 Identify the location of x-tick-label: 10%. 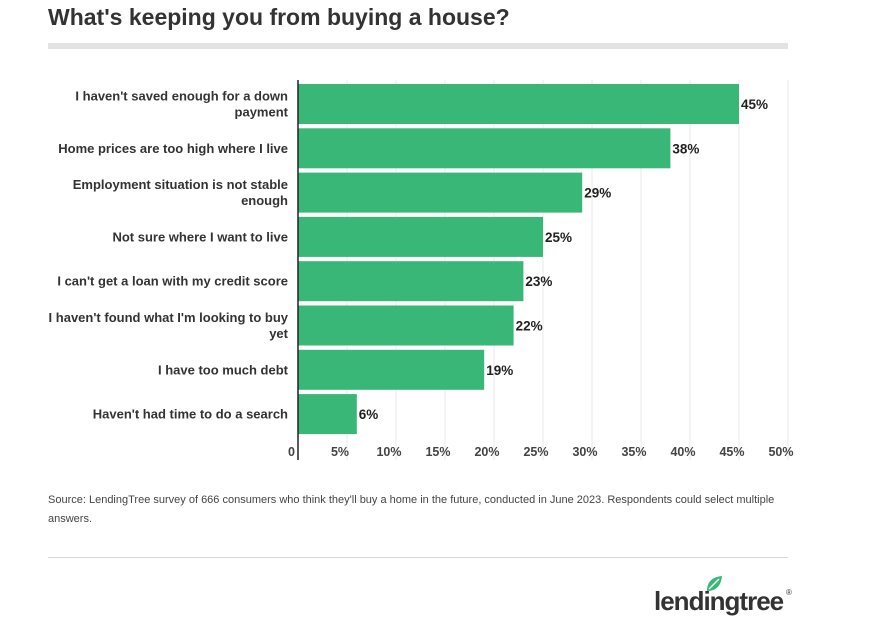
(388, 452).